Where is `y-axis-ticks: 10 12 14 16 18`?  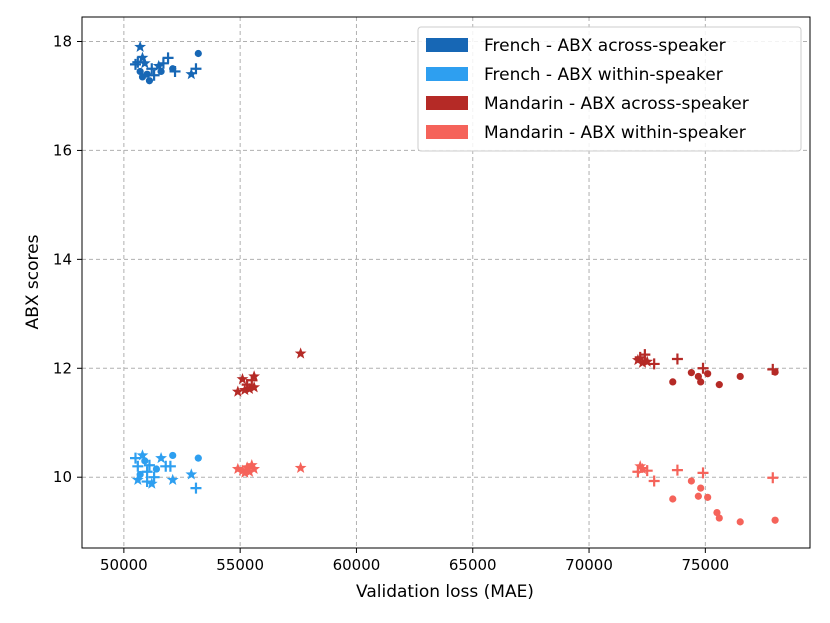
y-axis-ticks: 10 12 14 16 18 is located at coordinates (67, 259).